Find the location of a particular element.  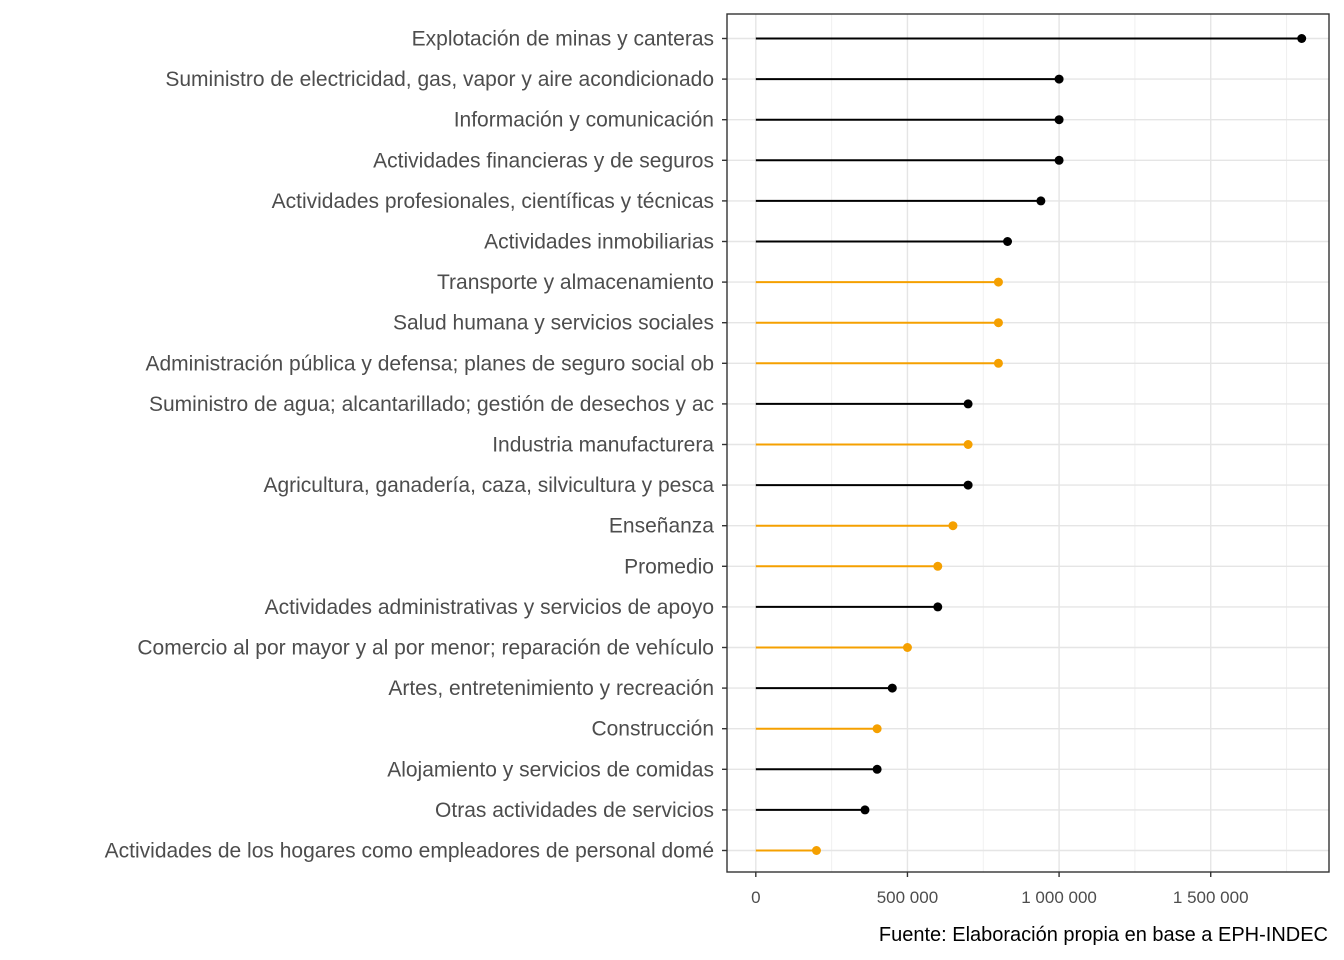

category-label: Información y comunicación is located at coordinates (584, 120).